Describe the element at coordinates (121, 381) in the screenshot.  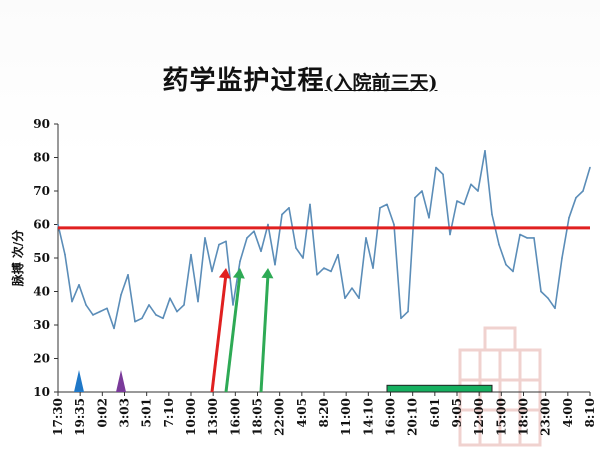
I see `triangle-marker` at that location.